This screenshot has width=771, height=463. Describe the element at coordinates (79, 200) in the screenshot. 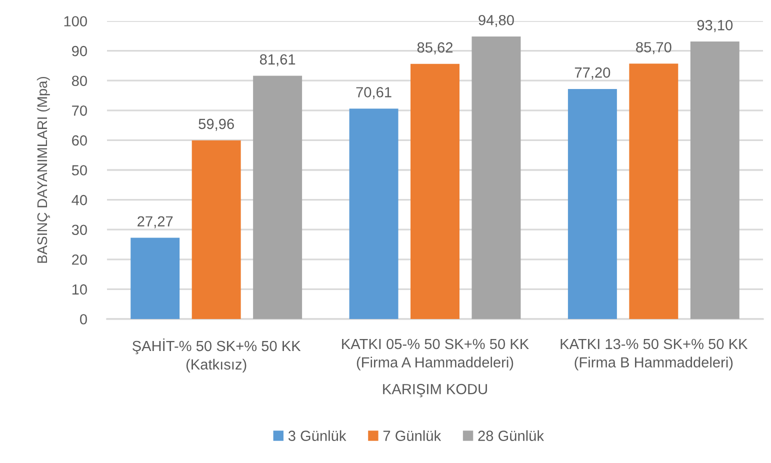

I see `y-tick-label: 40` at that location.